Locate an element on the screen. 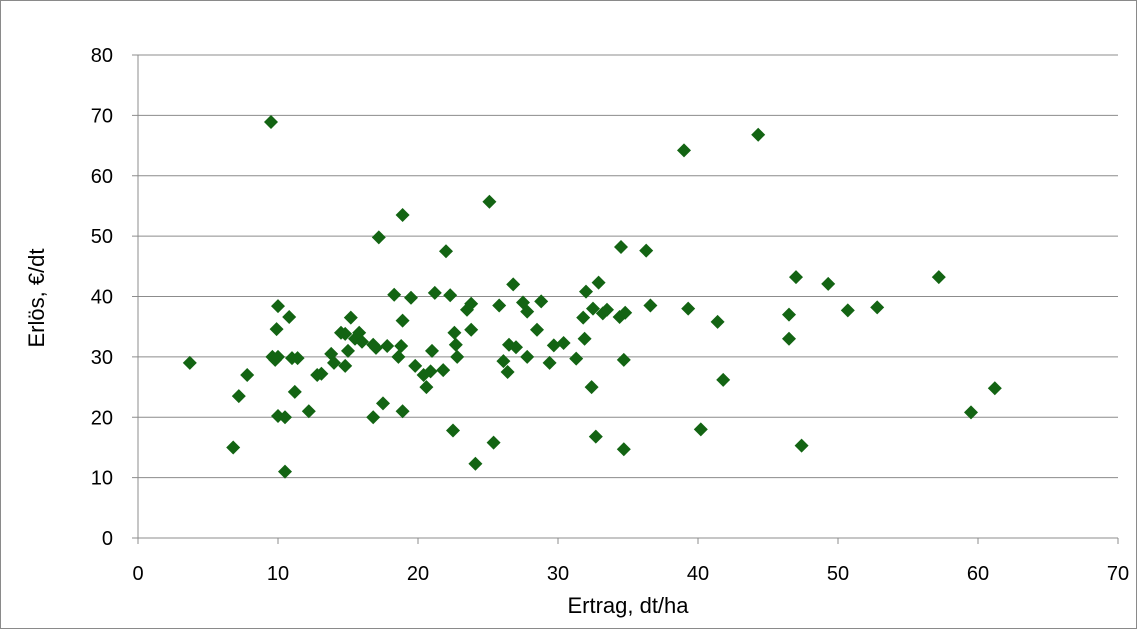  y-tick-label: 60 is located at coordinates (102, 177).